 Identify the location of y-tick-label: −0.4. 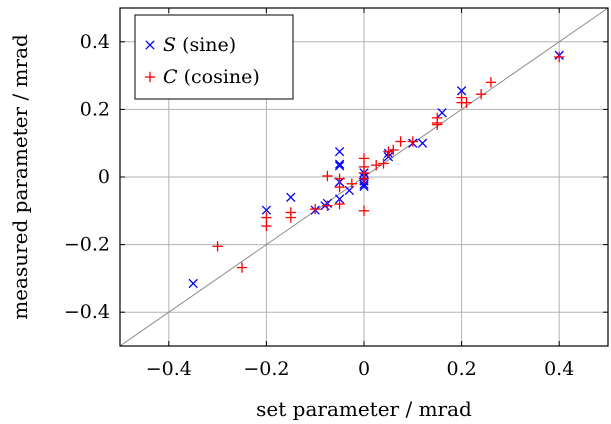
(87, 312).